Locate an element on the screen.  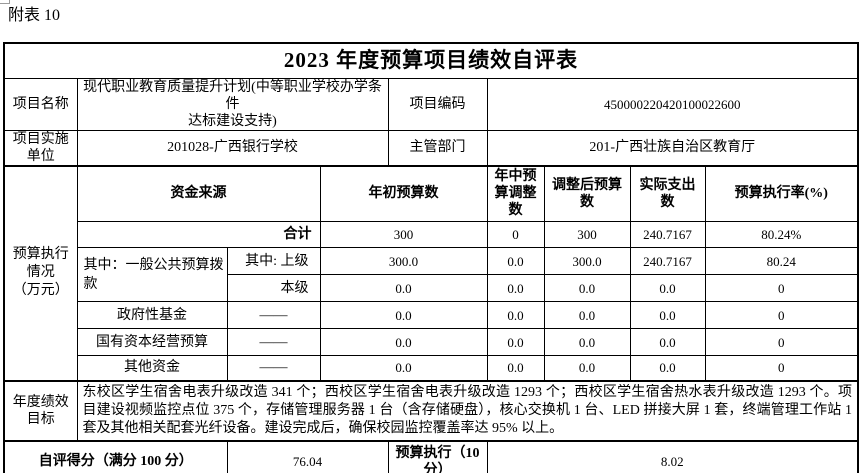
upper-adjustment: 0.0 is located at coordinates (515, 261).